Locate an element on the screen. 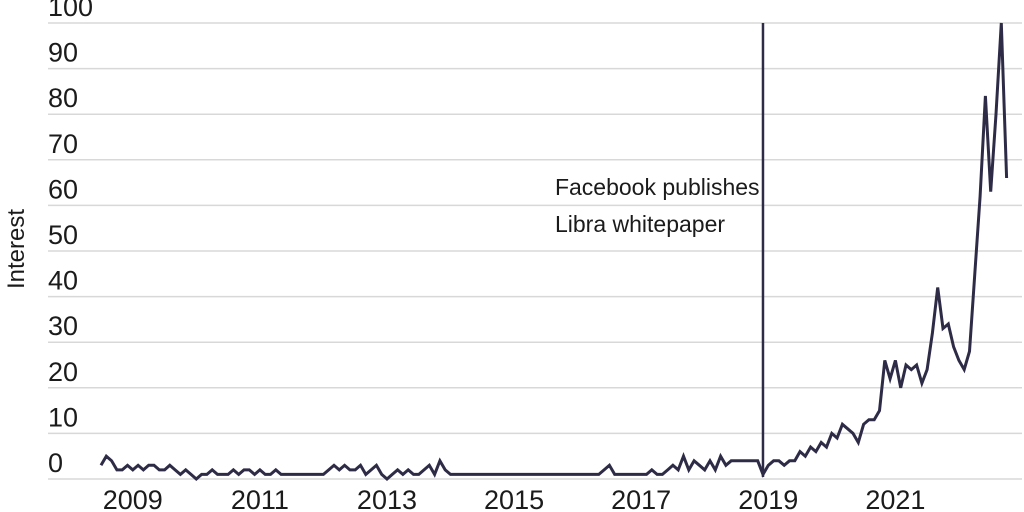 This screenshot has height=512, width=1024. y-axis-title: Interest is located at coordinates (16, 249).